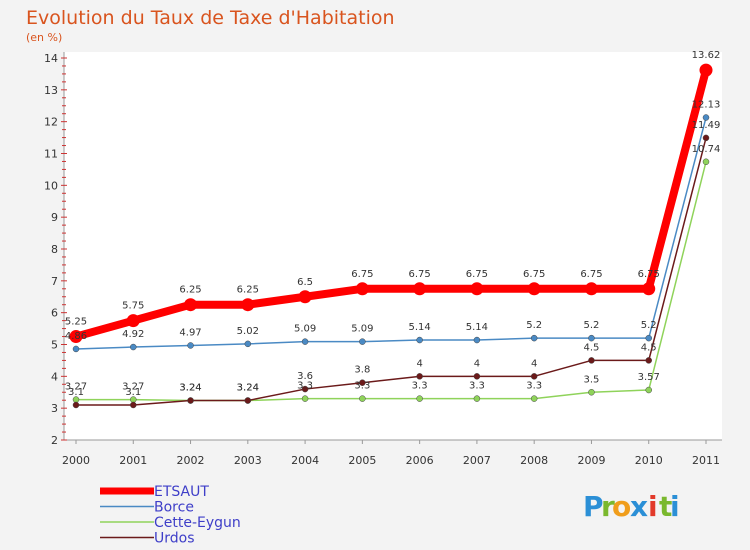 This screenshot has height=550, width=750. Describe the element at coordinates (362, 460) in the screenshot. I see `x-tick-label: 2005` at that location.